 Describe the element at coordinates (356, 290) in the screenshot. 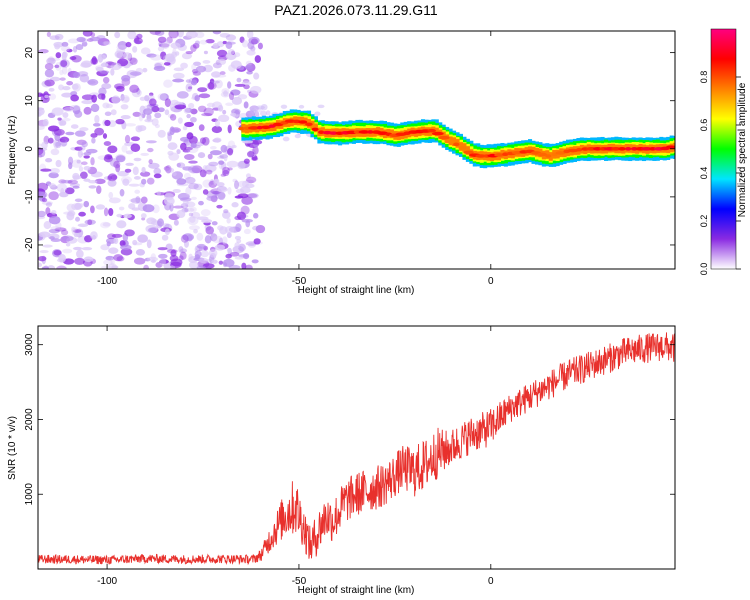

I see `spectrogram-x-axis-label: Height of straight line (km)` at that location.